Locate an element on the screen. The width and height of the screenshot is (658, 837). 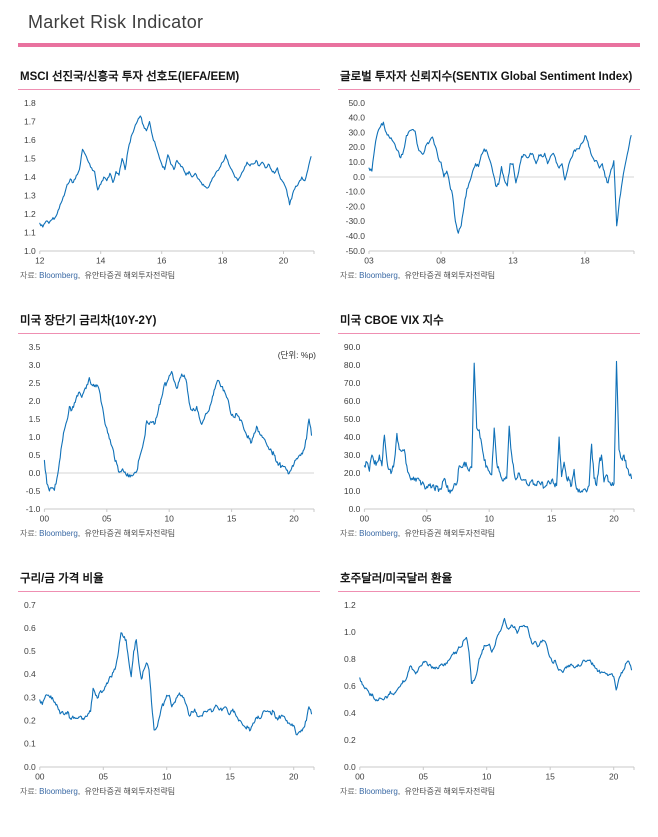
svg-text: 14 is located at coordinates (101, 261).